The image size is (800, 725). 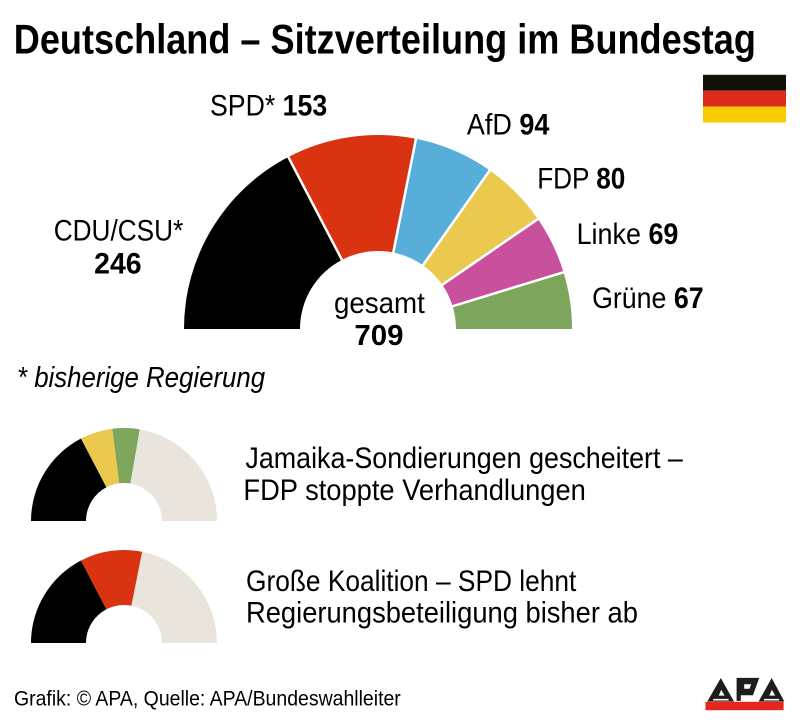 What do you see at coordinates (117, 264) in the screenshot?
I see `svg-text: 246` at bounding box center [117, 264].